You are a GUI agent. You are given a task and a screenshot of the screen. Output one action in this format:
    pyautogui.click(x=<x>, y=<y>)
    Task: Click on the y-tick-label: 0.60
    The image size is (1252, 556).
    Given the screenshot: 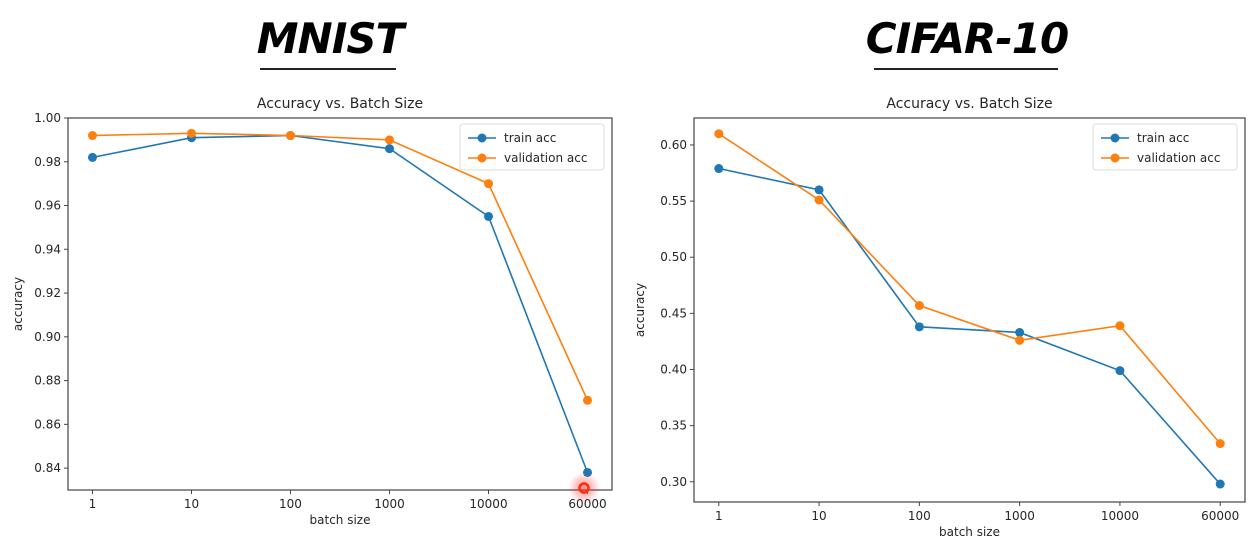 What is the action you would take?
    pyautogui.click(x=673, y=145)
    